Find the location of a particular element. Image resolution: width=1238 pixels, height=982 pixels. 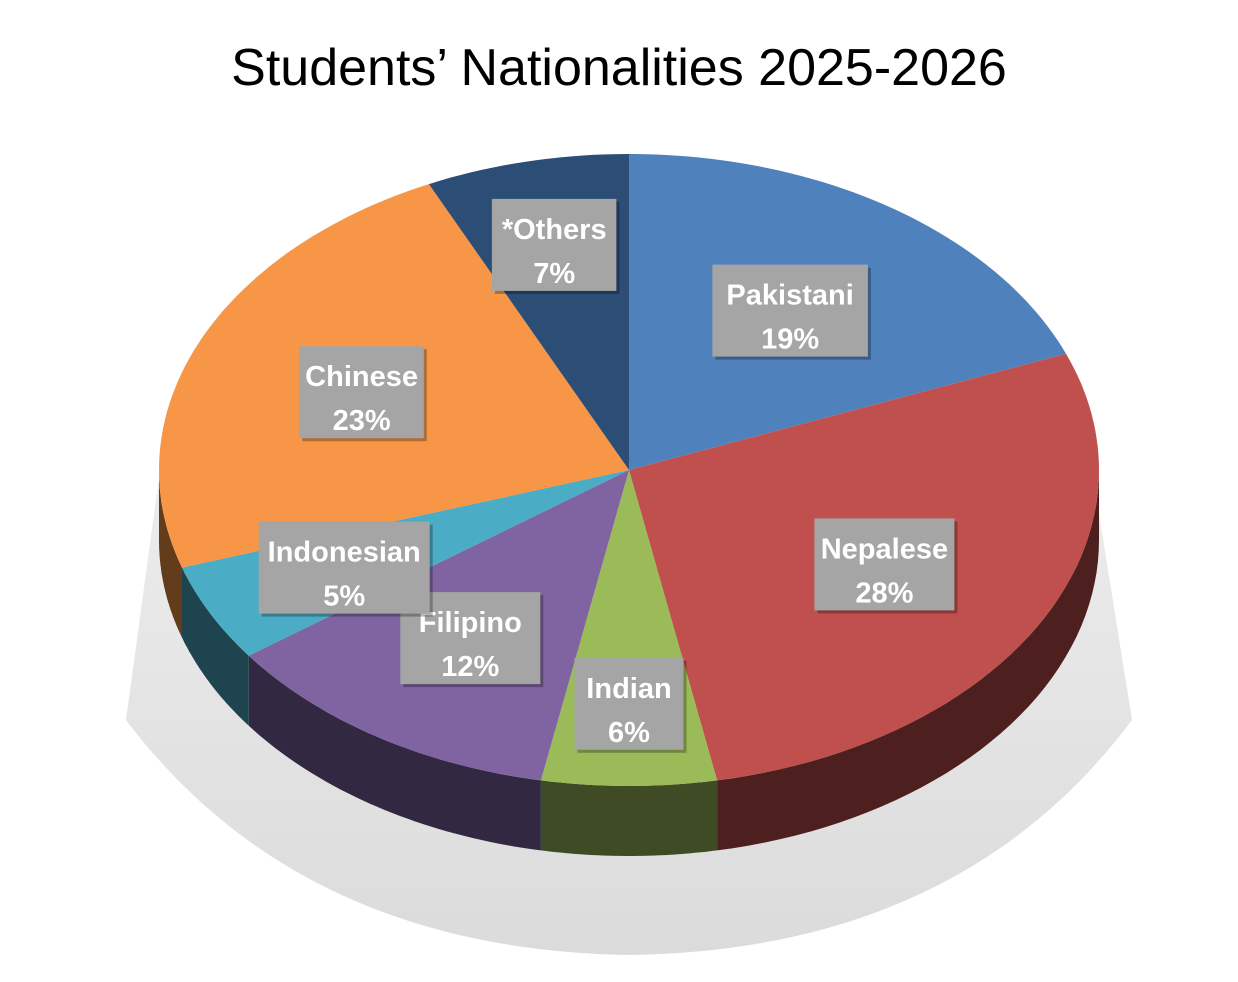

data-label-name: Filipino is located at coordinates (470, 623).